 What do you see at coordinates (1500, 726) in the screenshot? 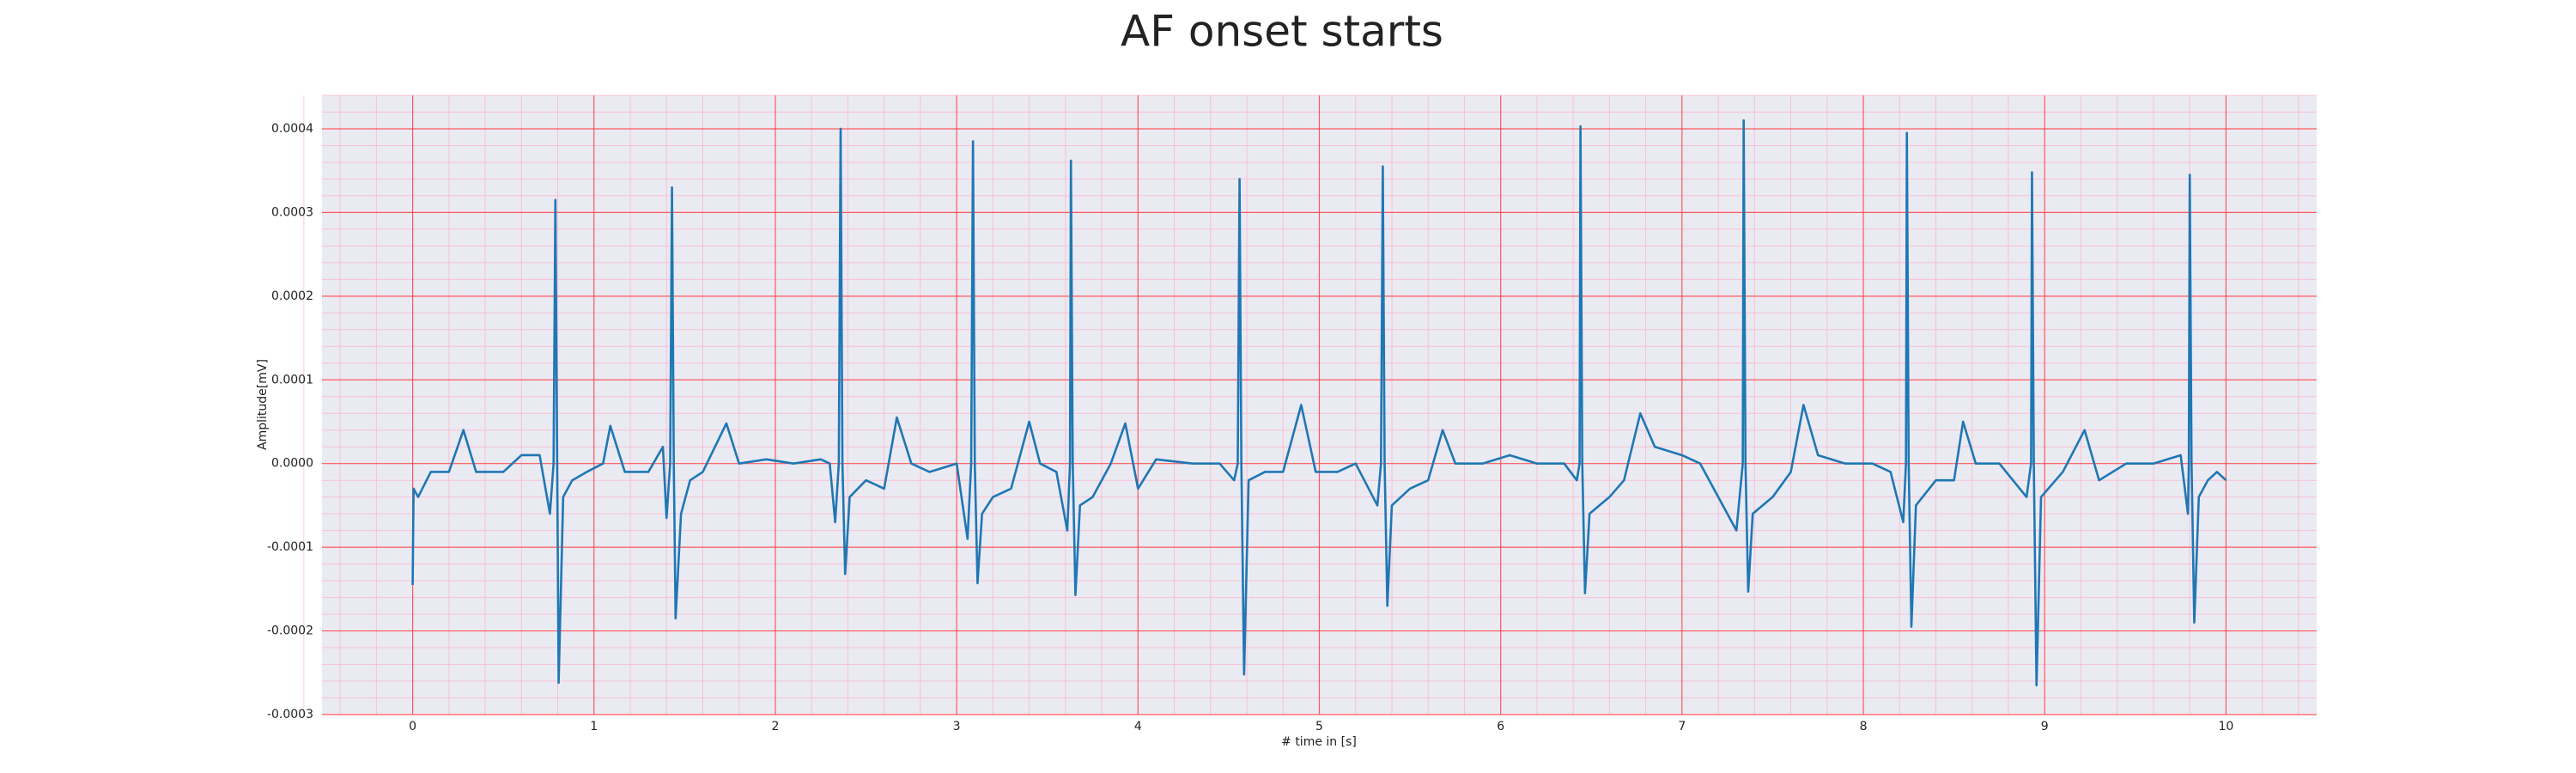
I see `x-tick-label: 6` at bounding box center [1500, 726].